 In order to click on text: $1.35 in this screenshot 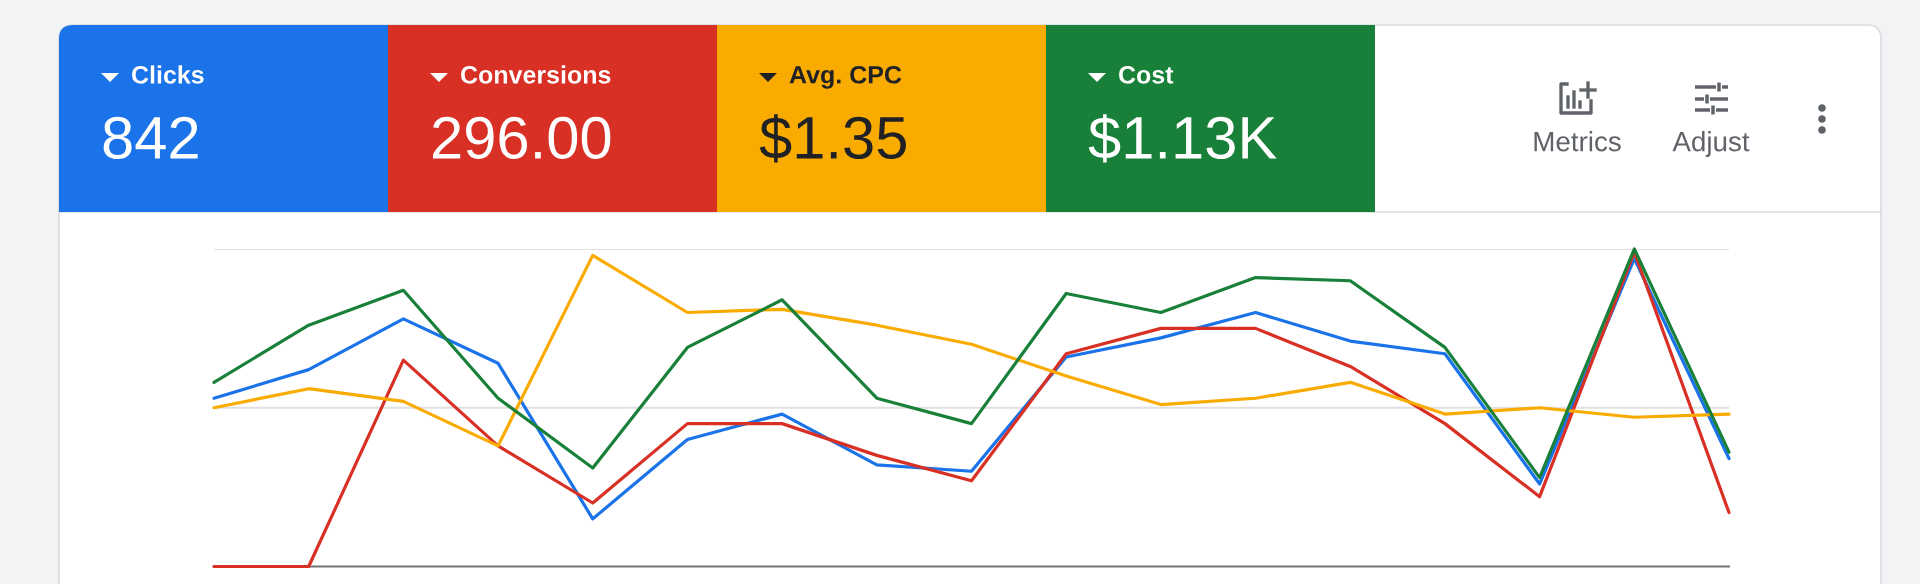, I will do `click(832, 138)`.